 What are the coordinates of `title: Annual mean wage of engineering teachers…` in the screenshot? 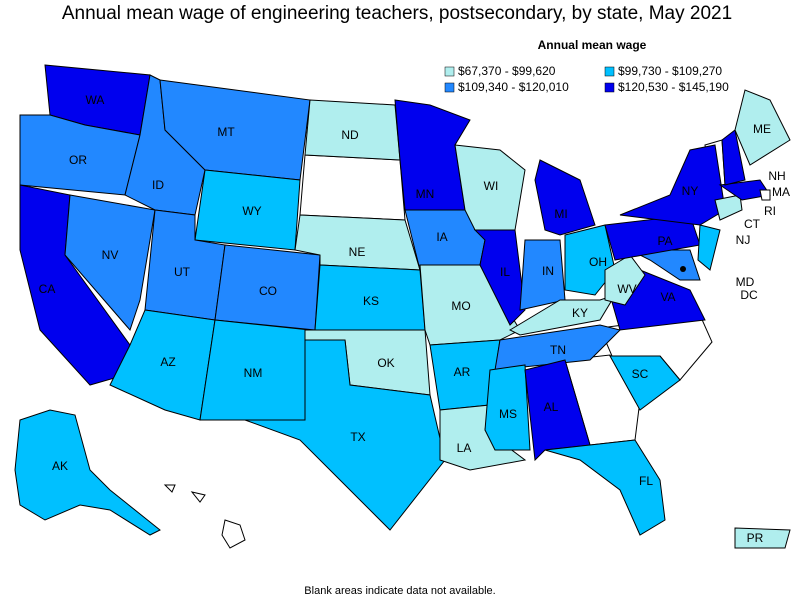 It's located at (397, 13).